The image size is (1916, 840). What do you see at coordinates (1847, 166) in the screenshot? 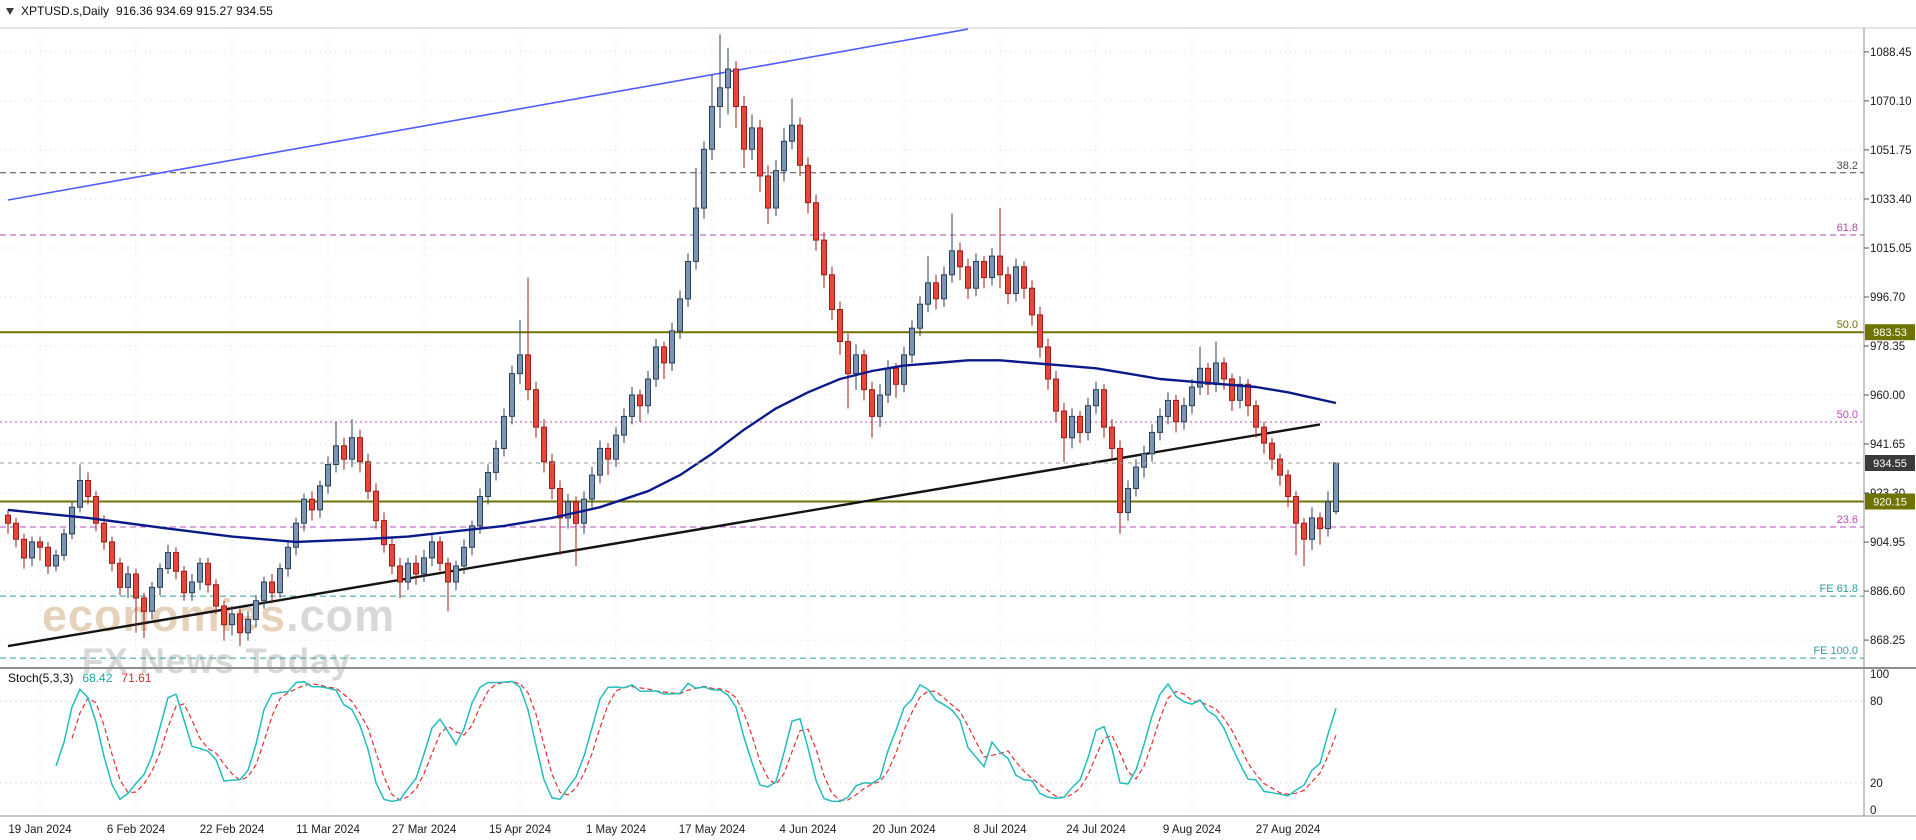
I see `fib-level-label: 38.2` at bounding box center [1847, 166].